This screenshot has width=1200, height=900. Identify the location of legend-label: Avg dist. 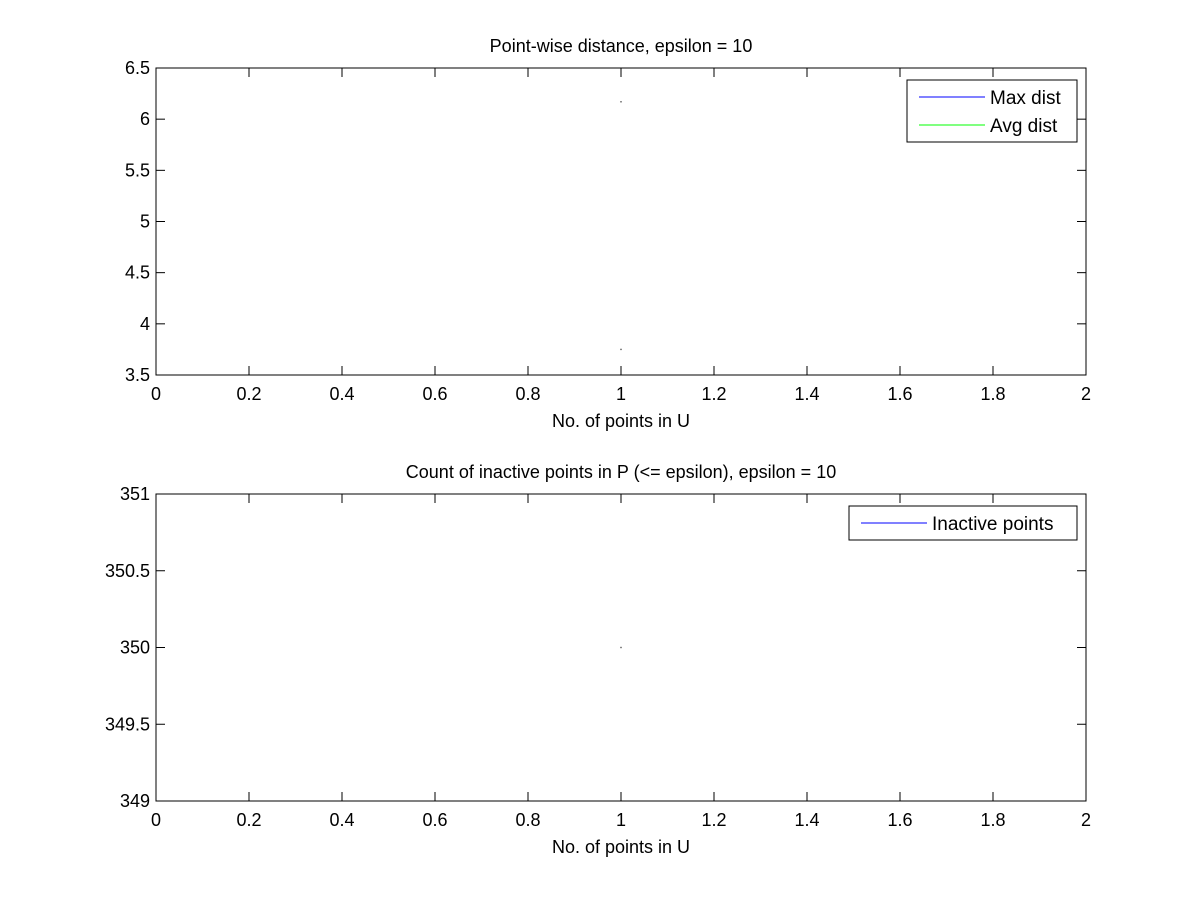
(1024, 126).